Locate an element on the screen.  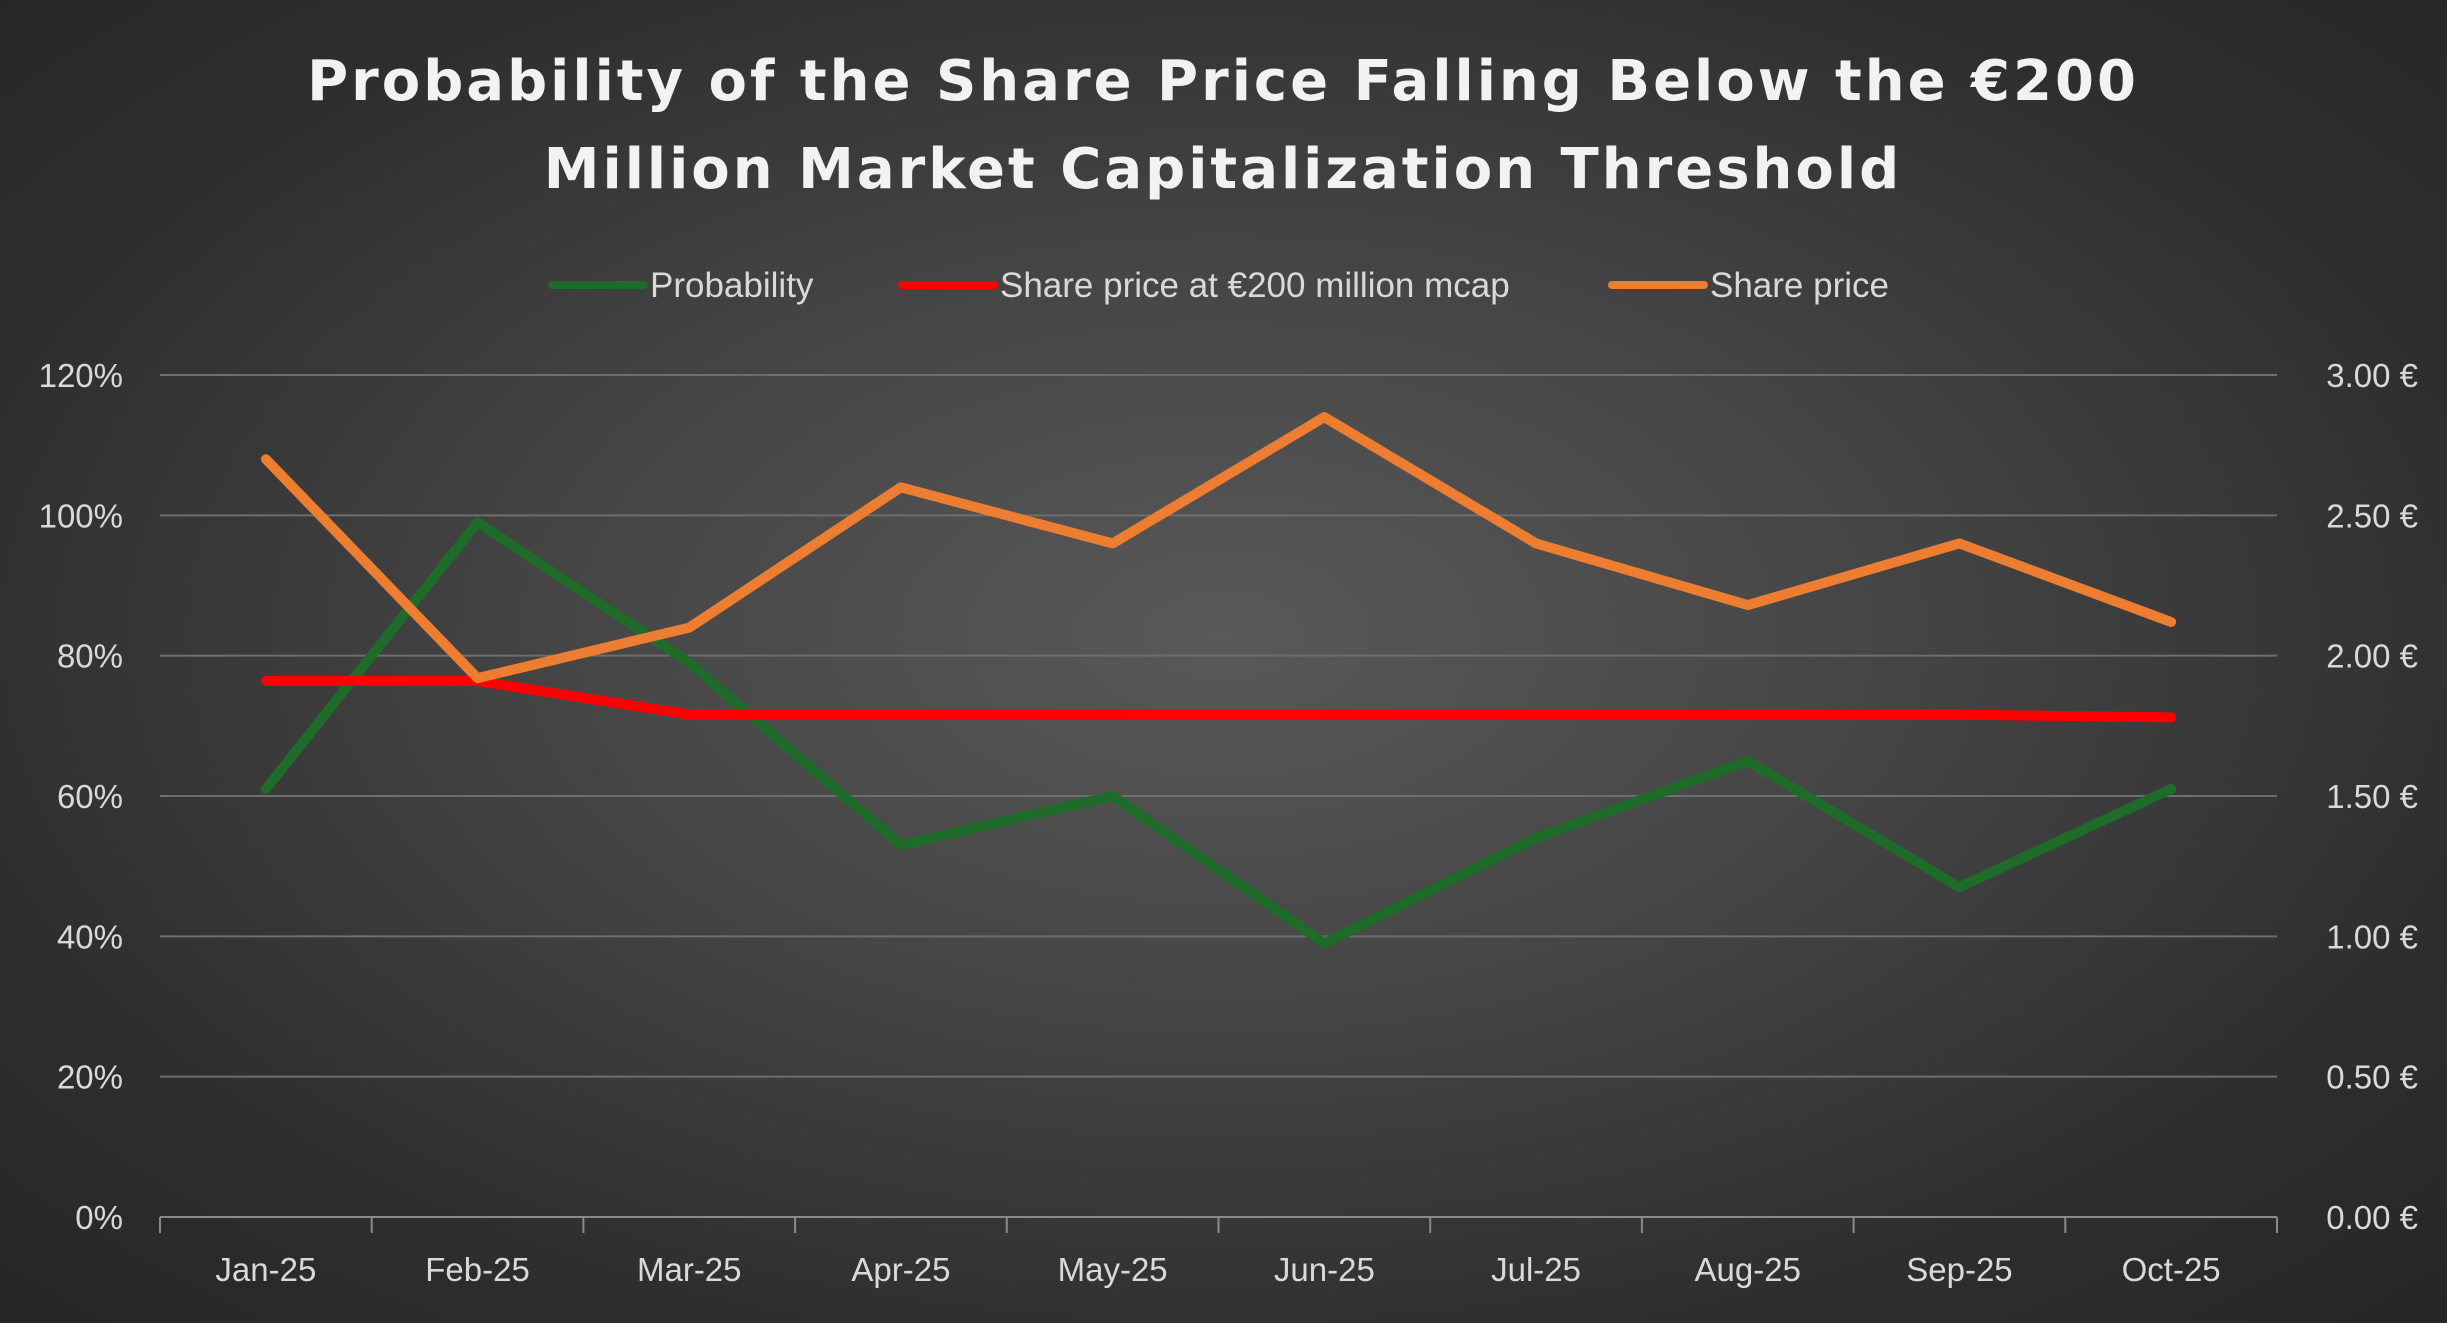
y-axis-left: 0% 20% 40% 60% 80% 100% 120% is located at coordinates (81, 796).